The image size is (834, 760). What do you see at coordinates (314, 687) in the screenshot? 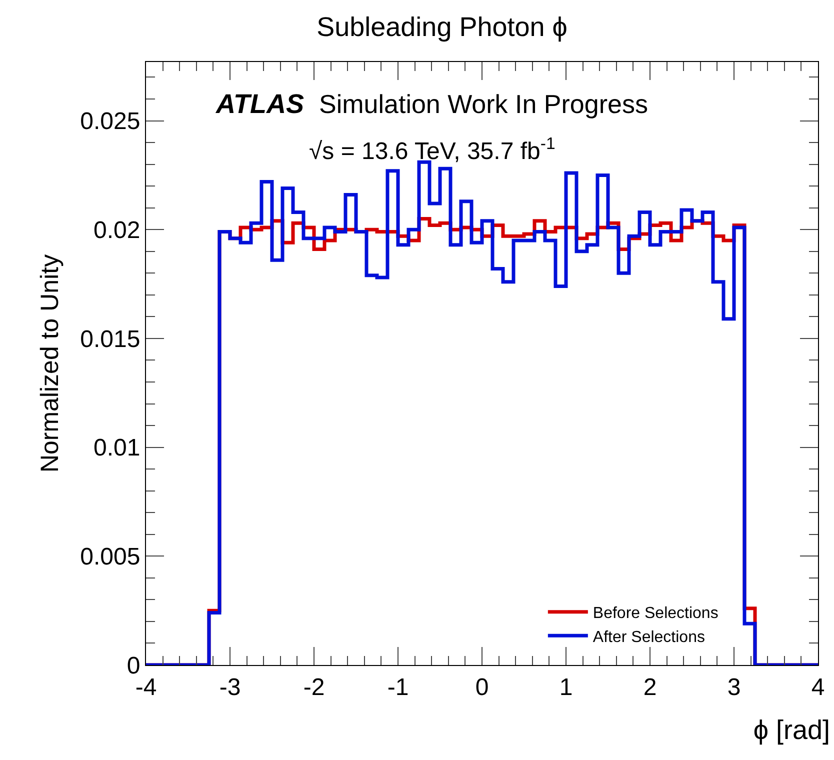
I see `x-tick-label: -2` at bounding box center [314, 687].